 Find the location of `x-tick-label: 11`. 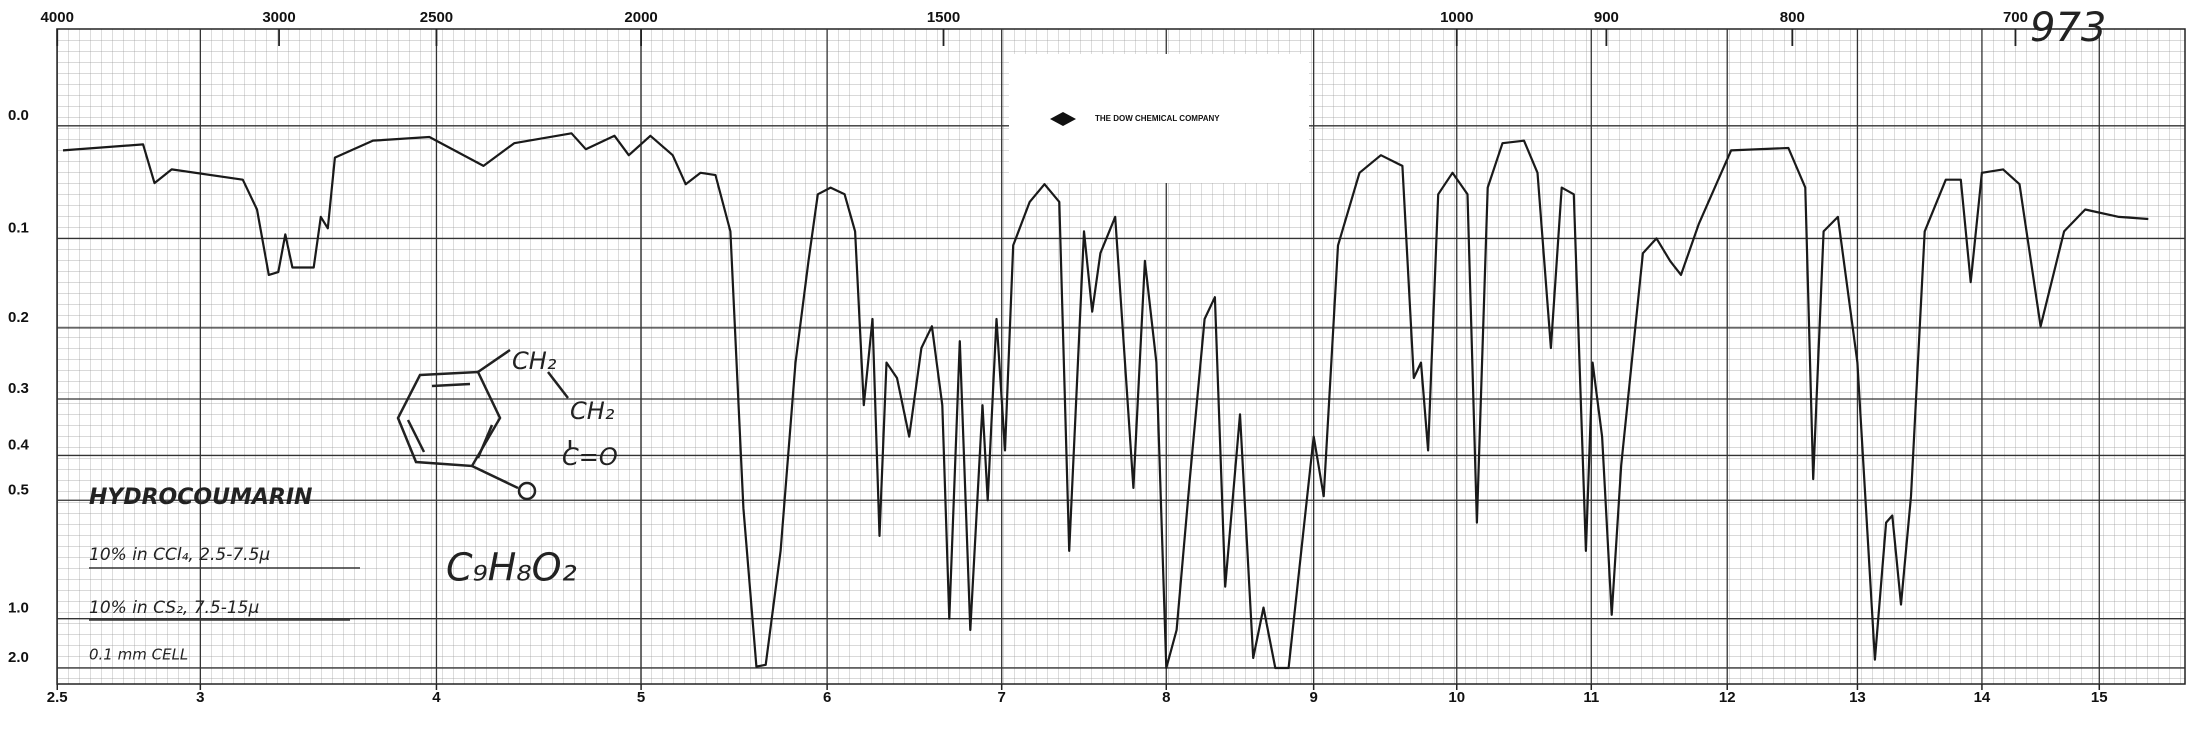

x-tick-label: 11 is located at coordinates (1591, 697).